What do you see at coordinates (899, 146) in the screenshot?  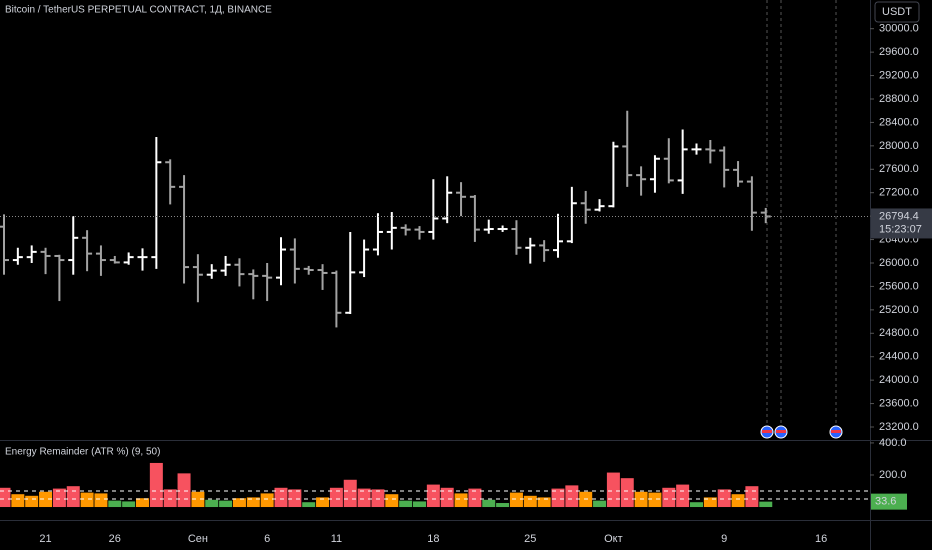 I see `y-tick-label: 28000.0` at bounding box center [899, 146].